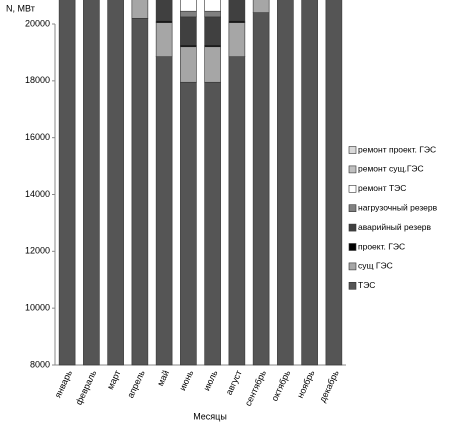 The width and height of the screenshot is (451, 426). What do you see at coordinates (381, 246) in the screenshot?
I see `legend-label: проект. ГЭС` at bounding box center [381, 246].